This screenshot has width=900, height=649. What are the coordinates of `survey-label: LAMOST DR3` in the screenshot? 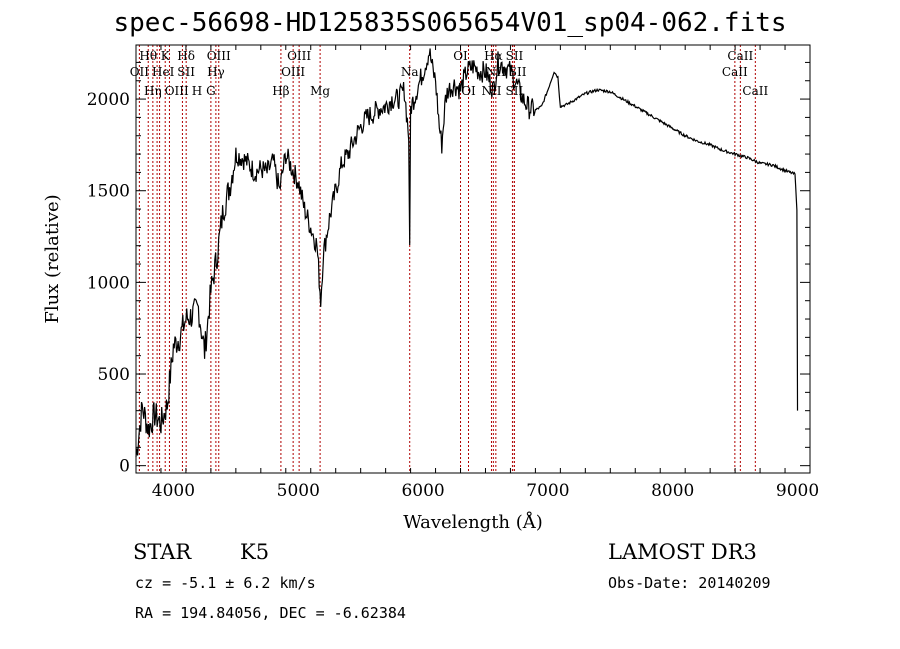 It's located at (682, 552).